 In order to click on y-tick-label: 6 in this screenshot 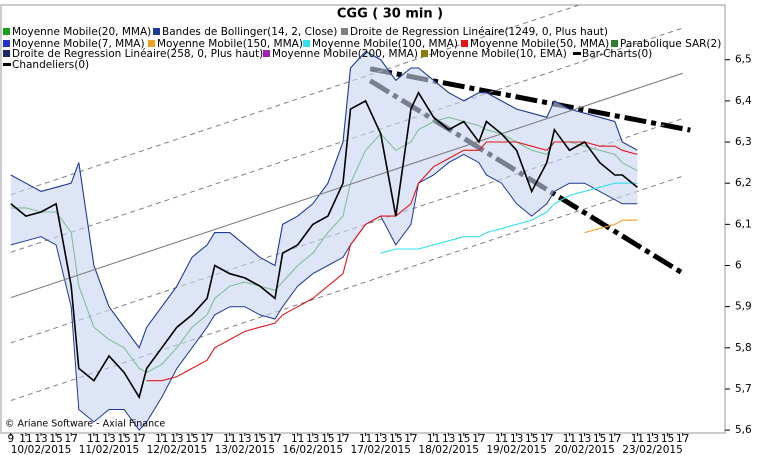, I will do `click(738, 266)`.